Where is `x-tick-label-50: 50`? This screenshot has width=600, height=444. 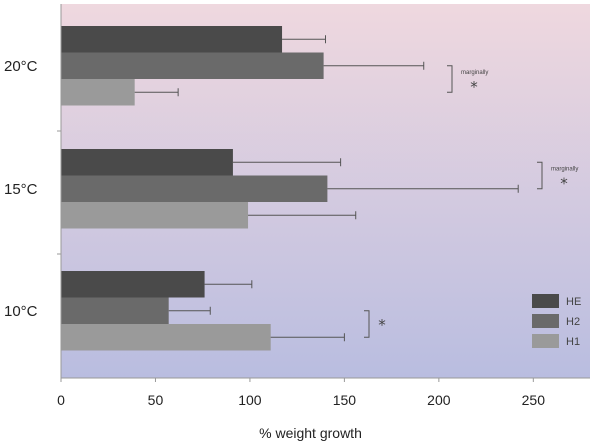 x-tick-label-50: 50 is located at coordinates (156, 400).